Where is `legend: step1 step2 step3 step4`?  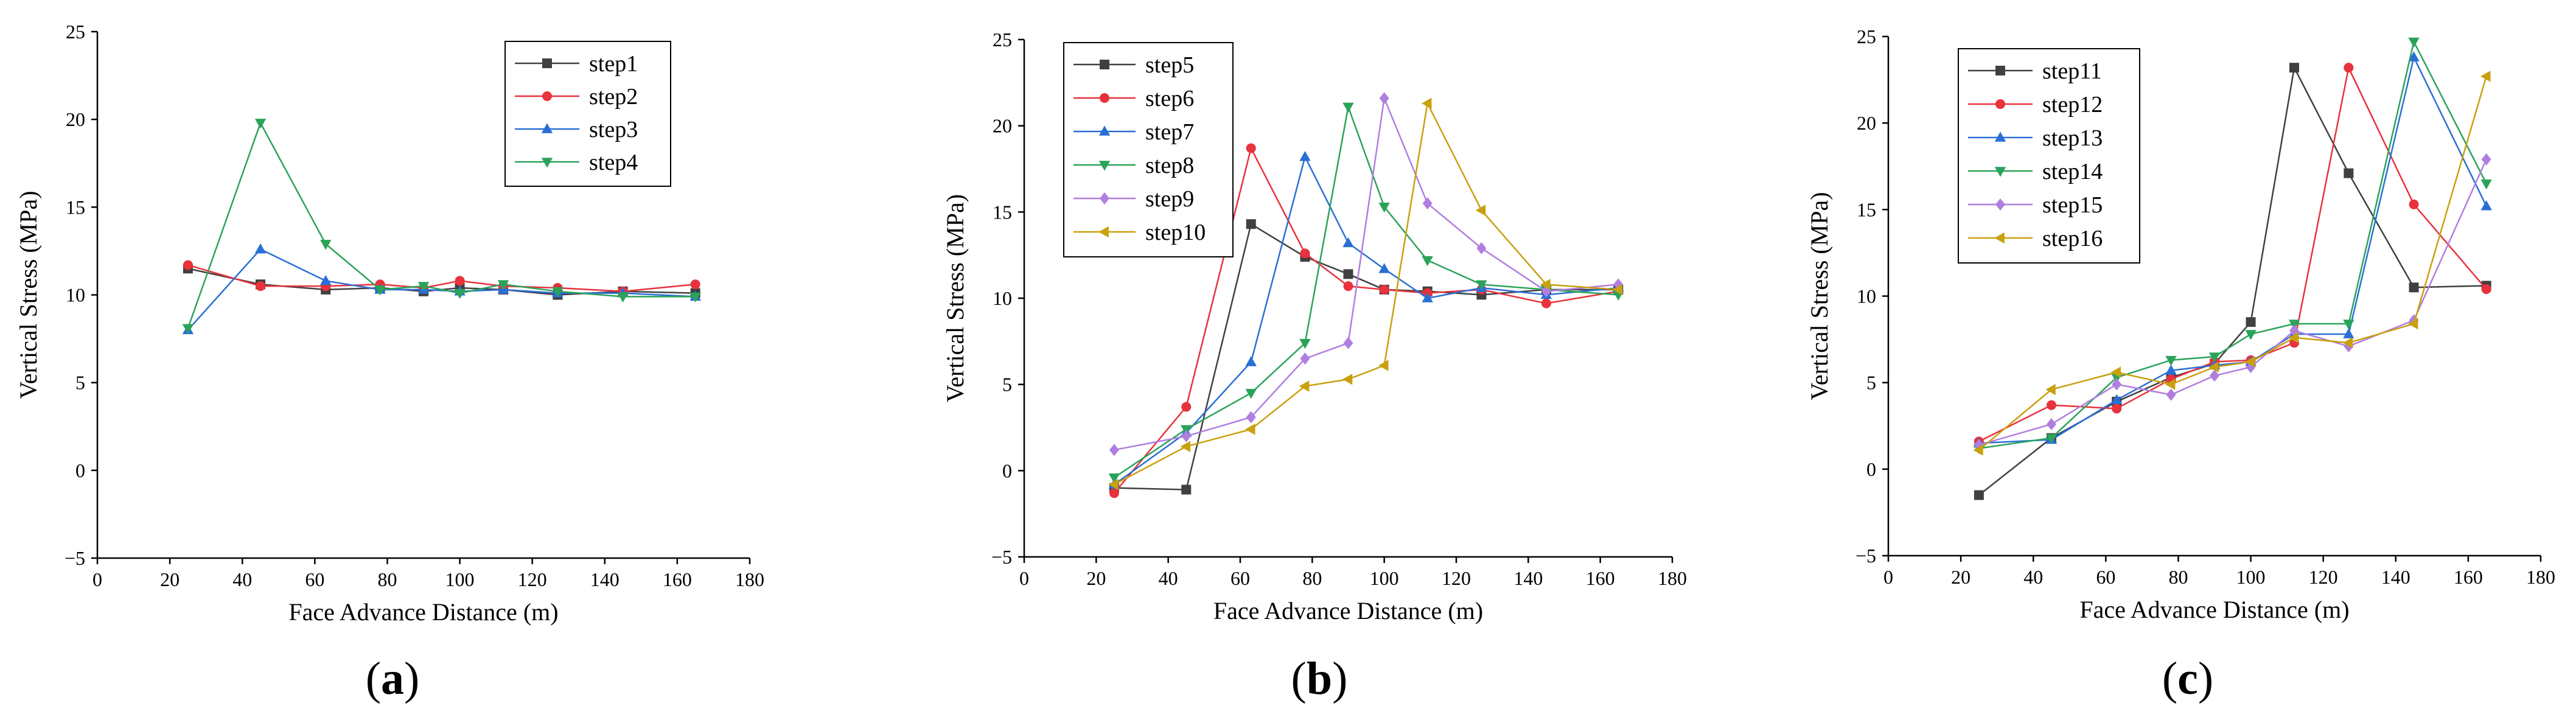
legend: step1 step2 step3 step4 is located at coordinates (587, 114).